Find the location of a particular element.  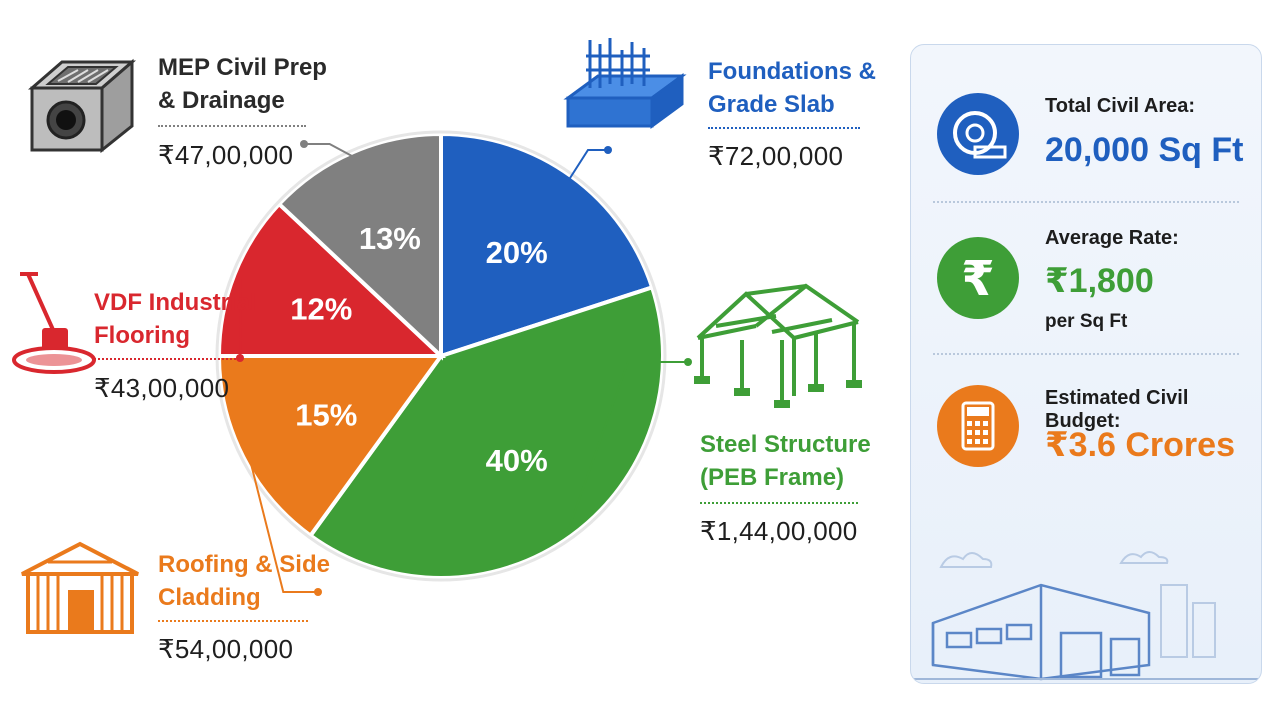

pie-slice-roofing is located at coordinates (330, 446).